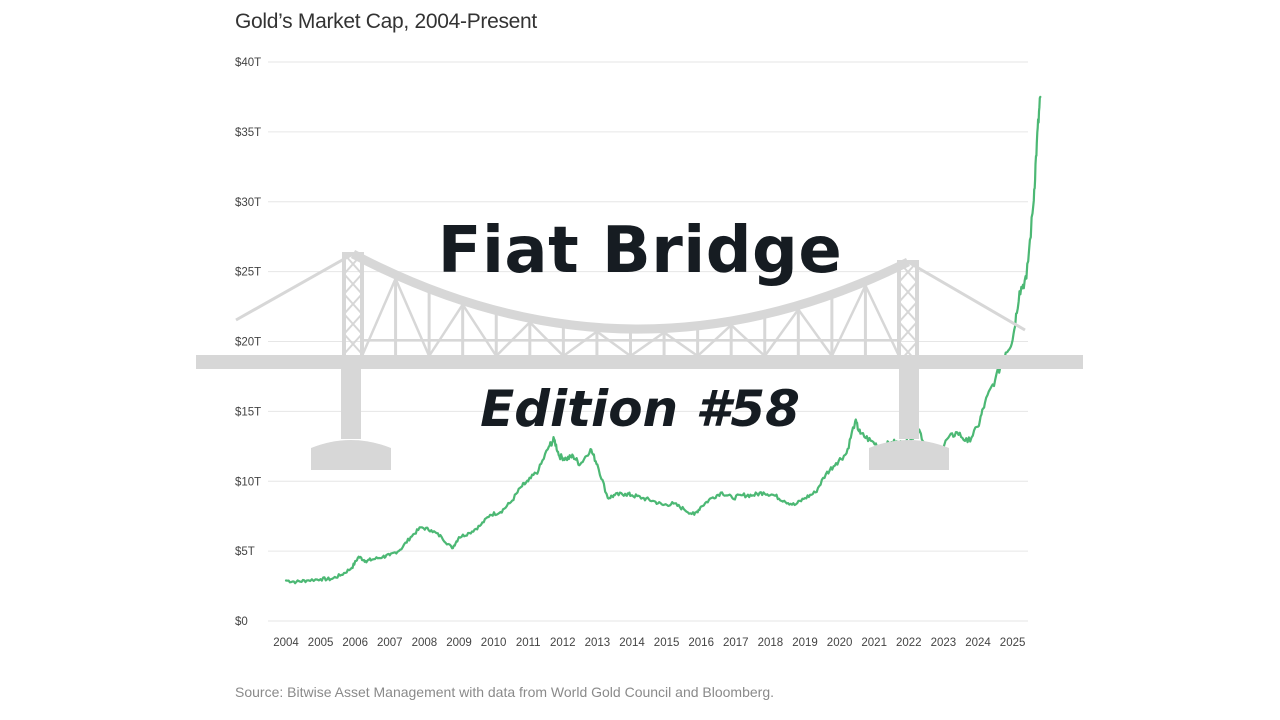 The width and height of the screenshot is (1280, 720). What do you see at coordinates (459, 643) in the screenshot?
I see `x-tick-label: 2009` at bounding box center [459, 643].